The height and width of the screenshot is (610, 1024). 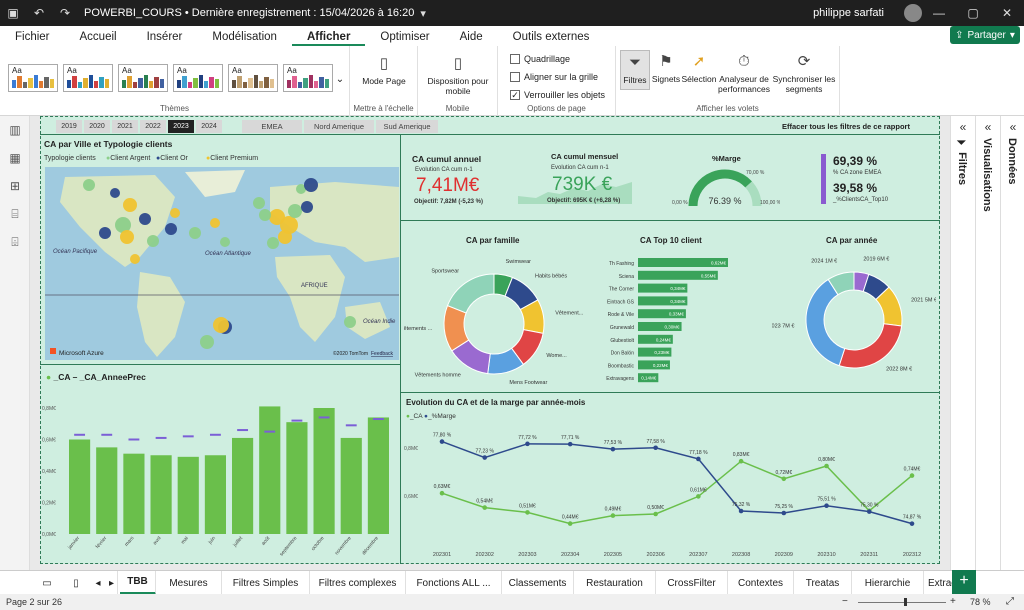 I want to click on page-tab: Hierarchie, so click(x=888, y=583).